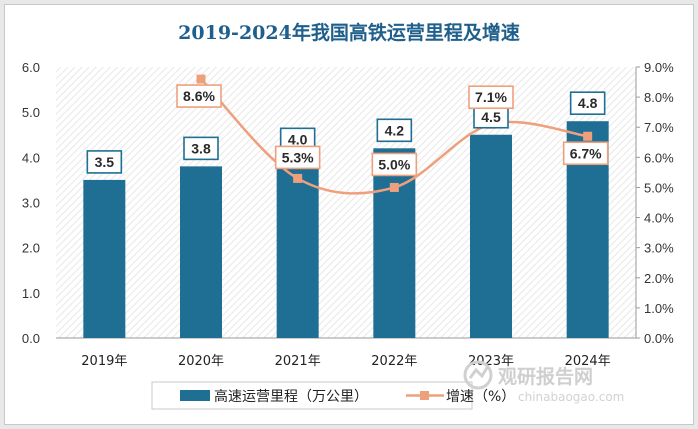  I want to click on bar-data-label-group: 3.8, so click(201, 148).